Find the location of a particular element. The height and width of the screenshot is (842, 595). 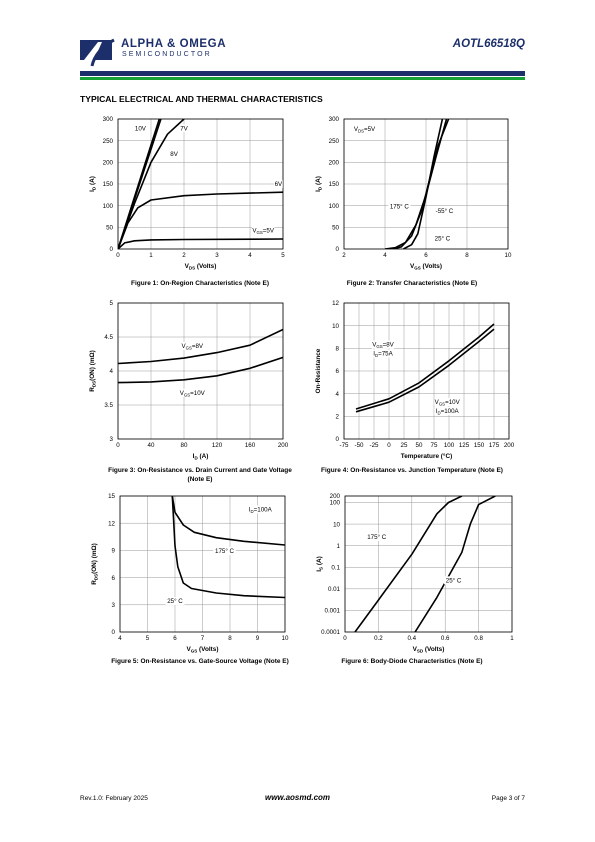

fig6-label-1: 25° C is located at coordinates (454, 580).